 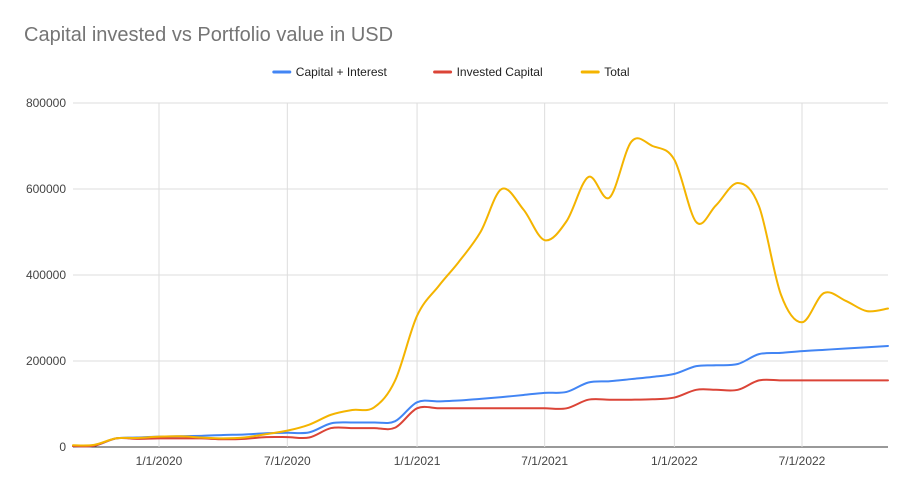 What do you see at coordinates (46, 275) in the screenshot?
I see `y-tick-label: 400000` at bounding box center [46, 275].